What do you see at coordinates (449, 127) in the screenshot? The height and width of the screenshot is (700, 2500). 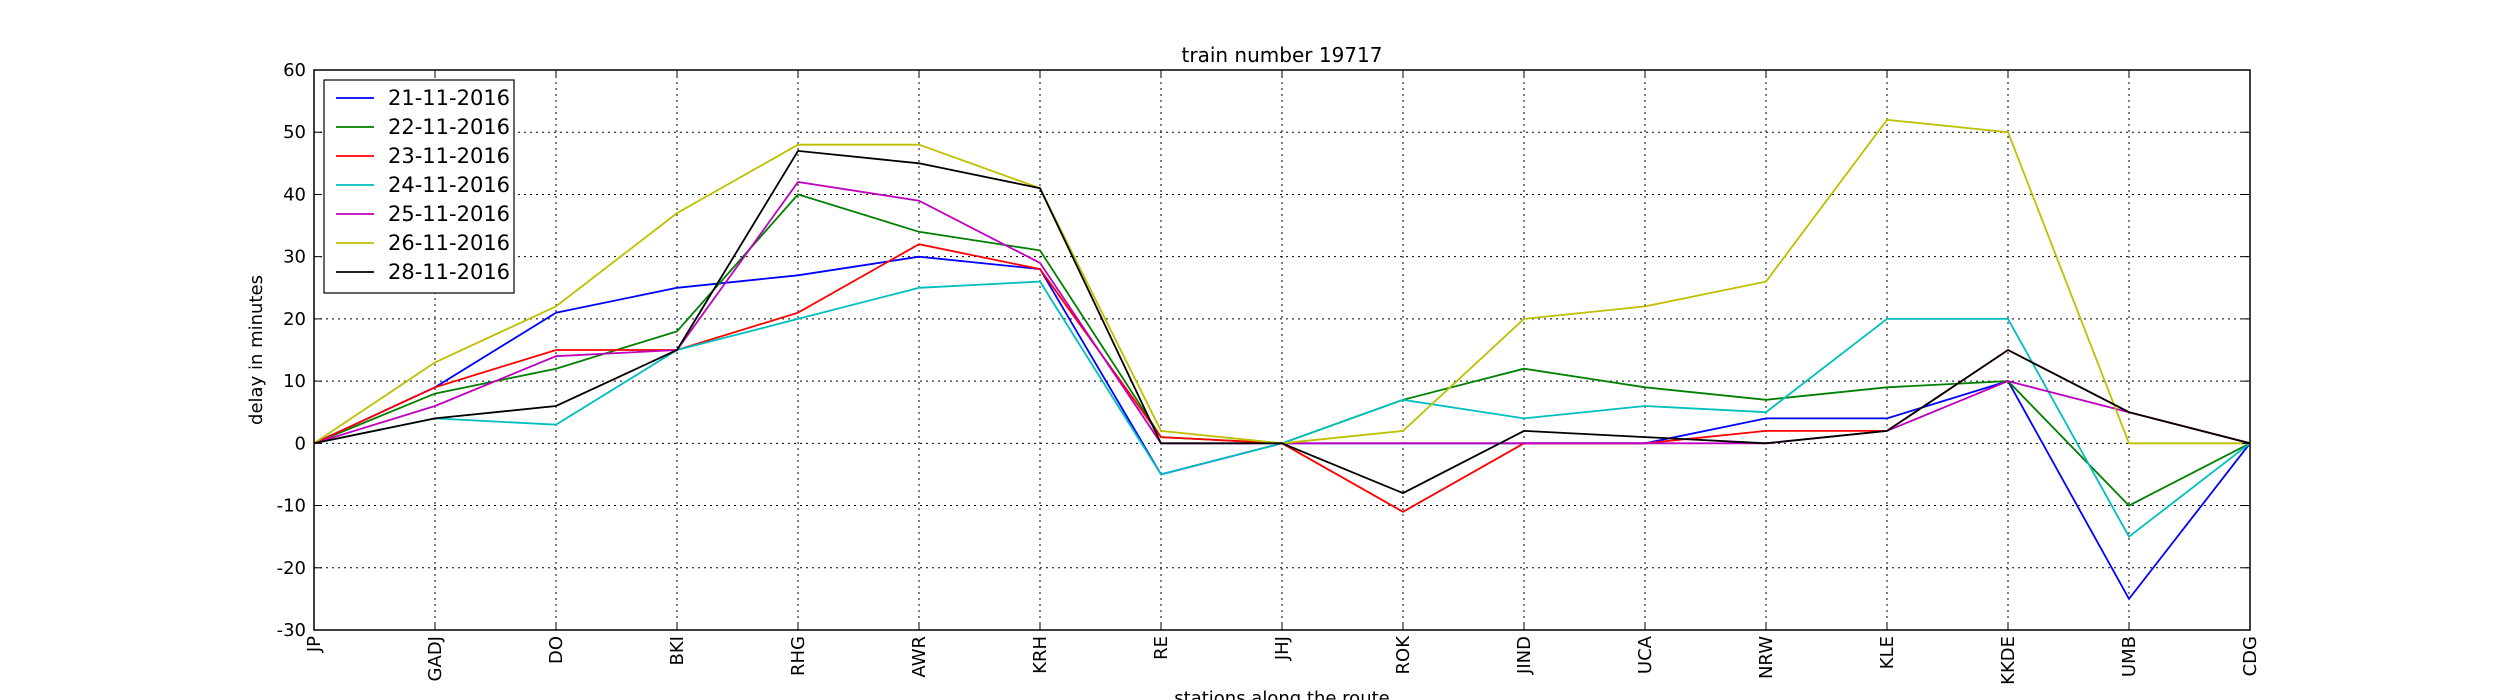 I see `legend-label: 22-11-2016` at bounding box center [449, 127].